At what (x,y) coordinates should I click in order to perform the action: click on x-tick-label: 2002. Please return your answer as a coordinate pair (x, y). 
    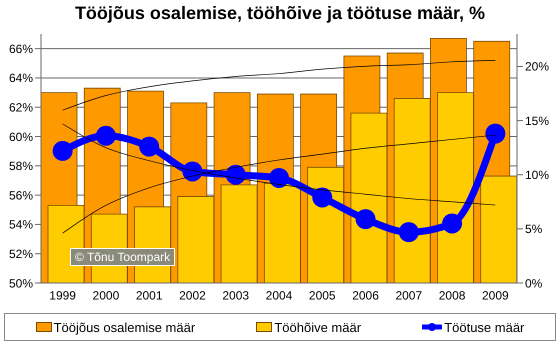
    Looking at the image, I should click on (192, 295).